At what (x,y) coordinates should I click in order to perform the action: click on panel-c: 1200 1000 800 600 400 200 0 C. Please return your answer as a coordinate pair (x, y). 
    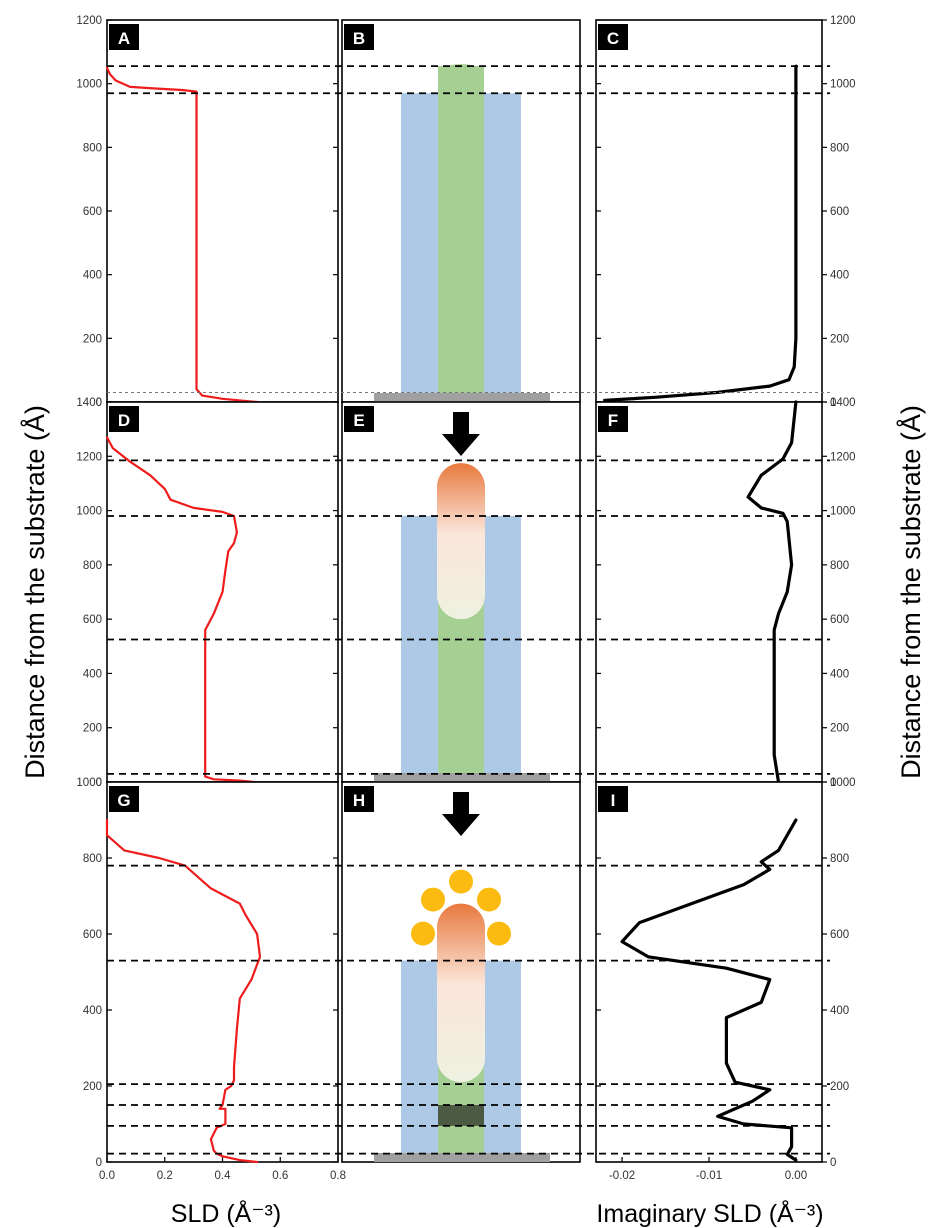
    Looking at the image, I should click on (725, 212).